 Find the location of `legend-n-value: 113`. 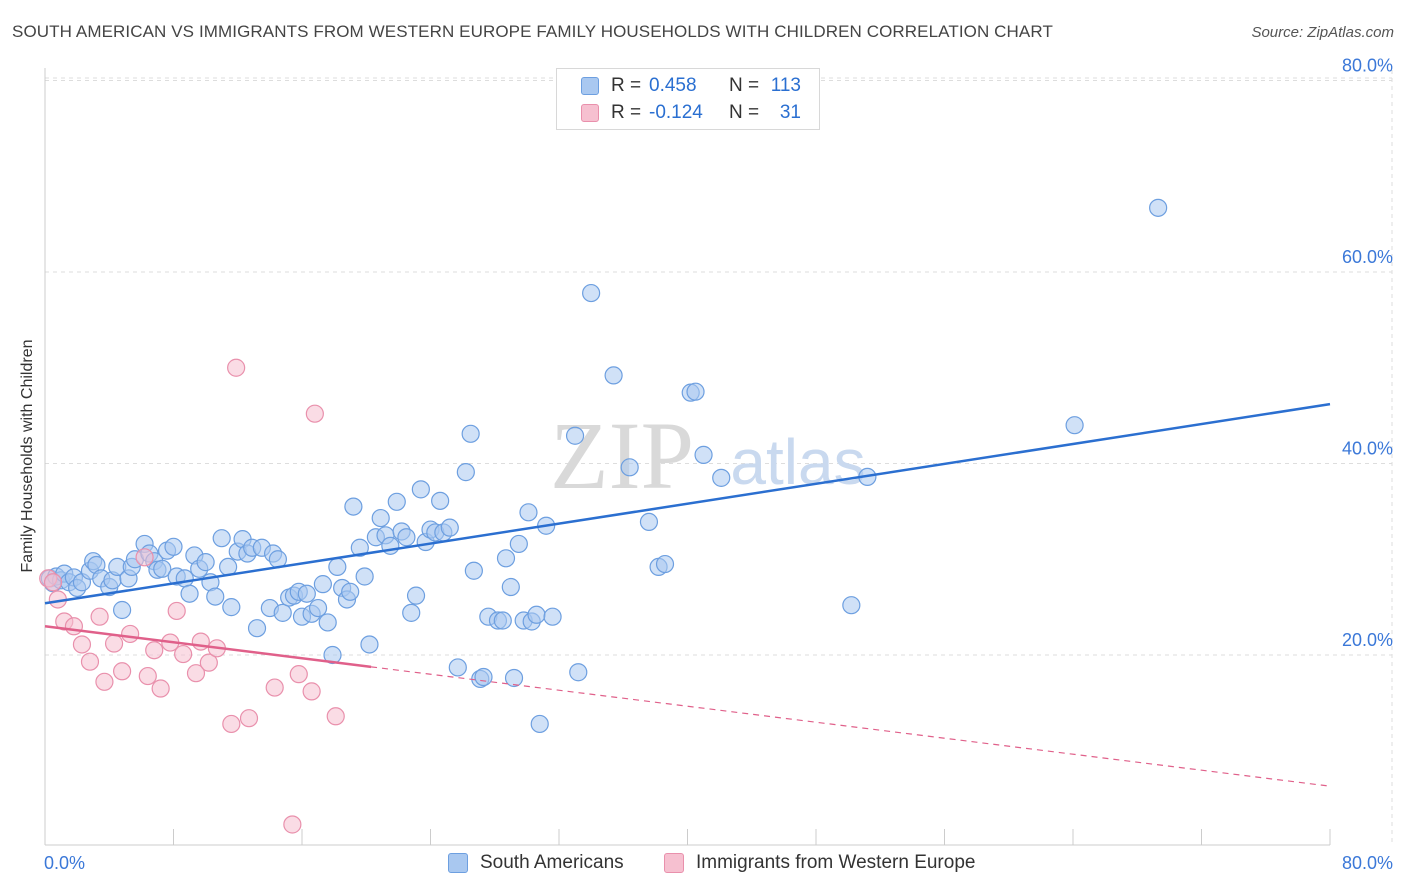

legend-n-value: 113 is located at coordinates (785, 85).